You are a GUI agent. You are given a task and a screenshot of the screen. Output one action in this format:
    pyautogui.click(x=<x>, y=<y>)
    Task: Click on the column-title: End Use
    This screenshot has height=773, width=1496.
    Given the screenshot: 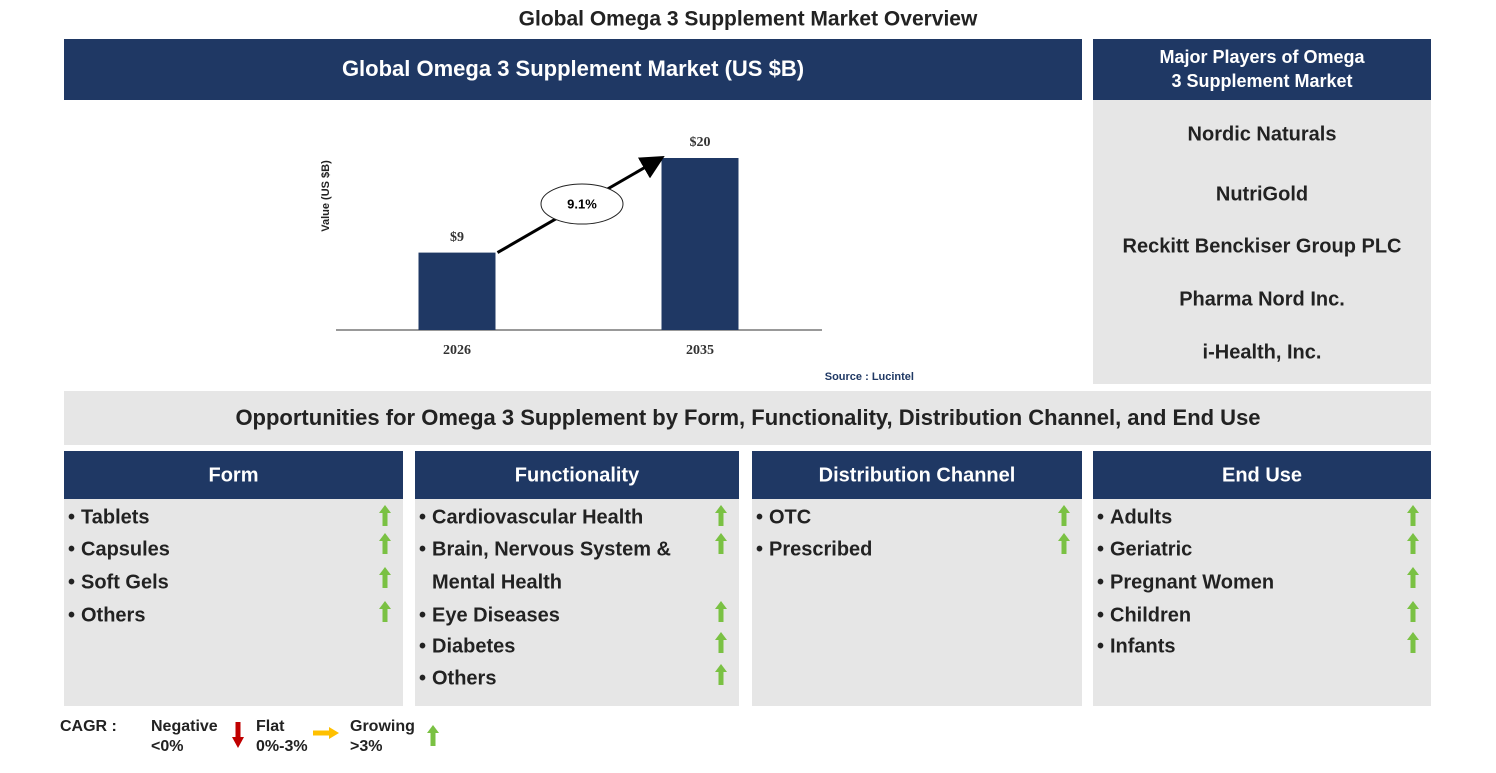 What is the action you would take?
    pyautogui.click(x=1262, y=475)
    